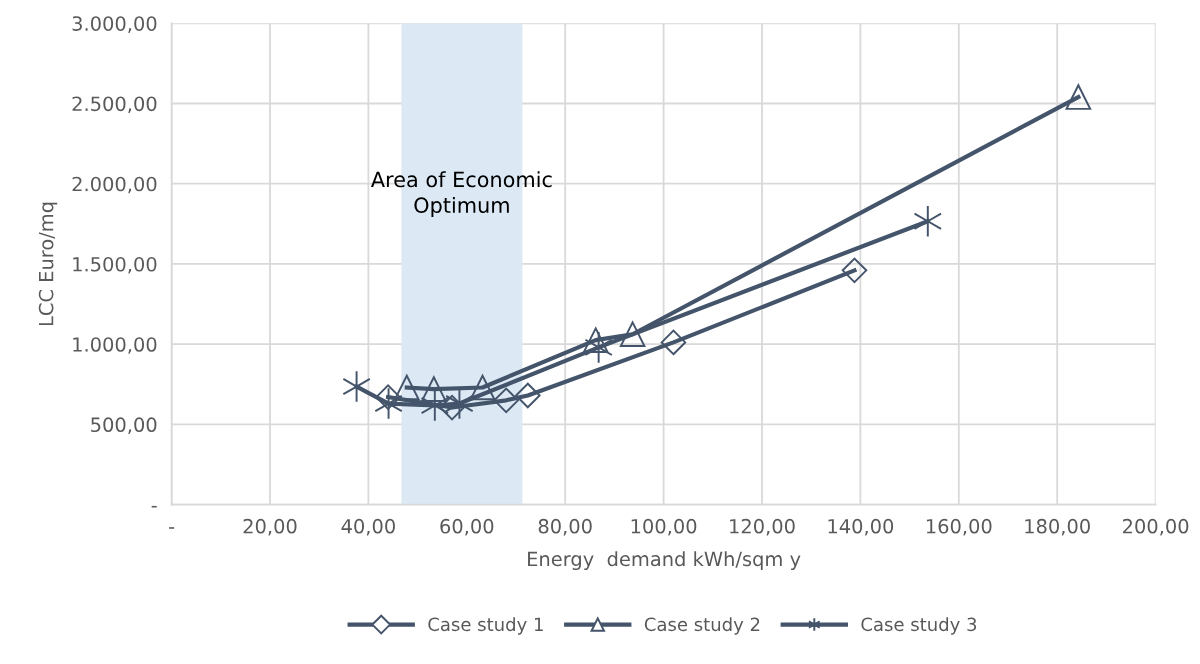 This screenshot has width=1200, height=664. Describe the element at coordinates (124, 426) in the screenshot. I see `y-tick-label: 500,00` at that location.